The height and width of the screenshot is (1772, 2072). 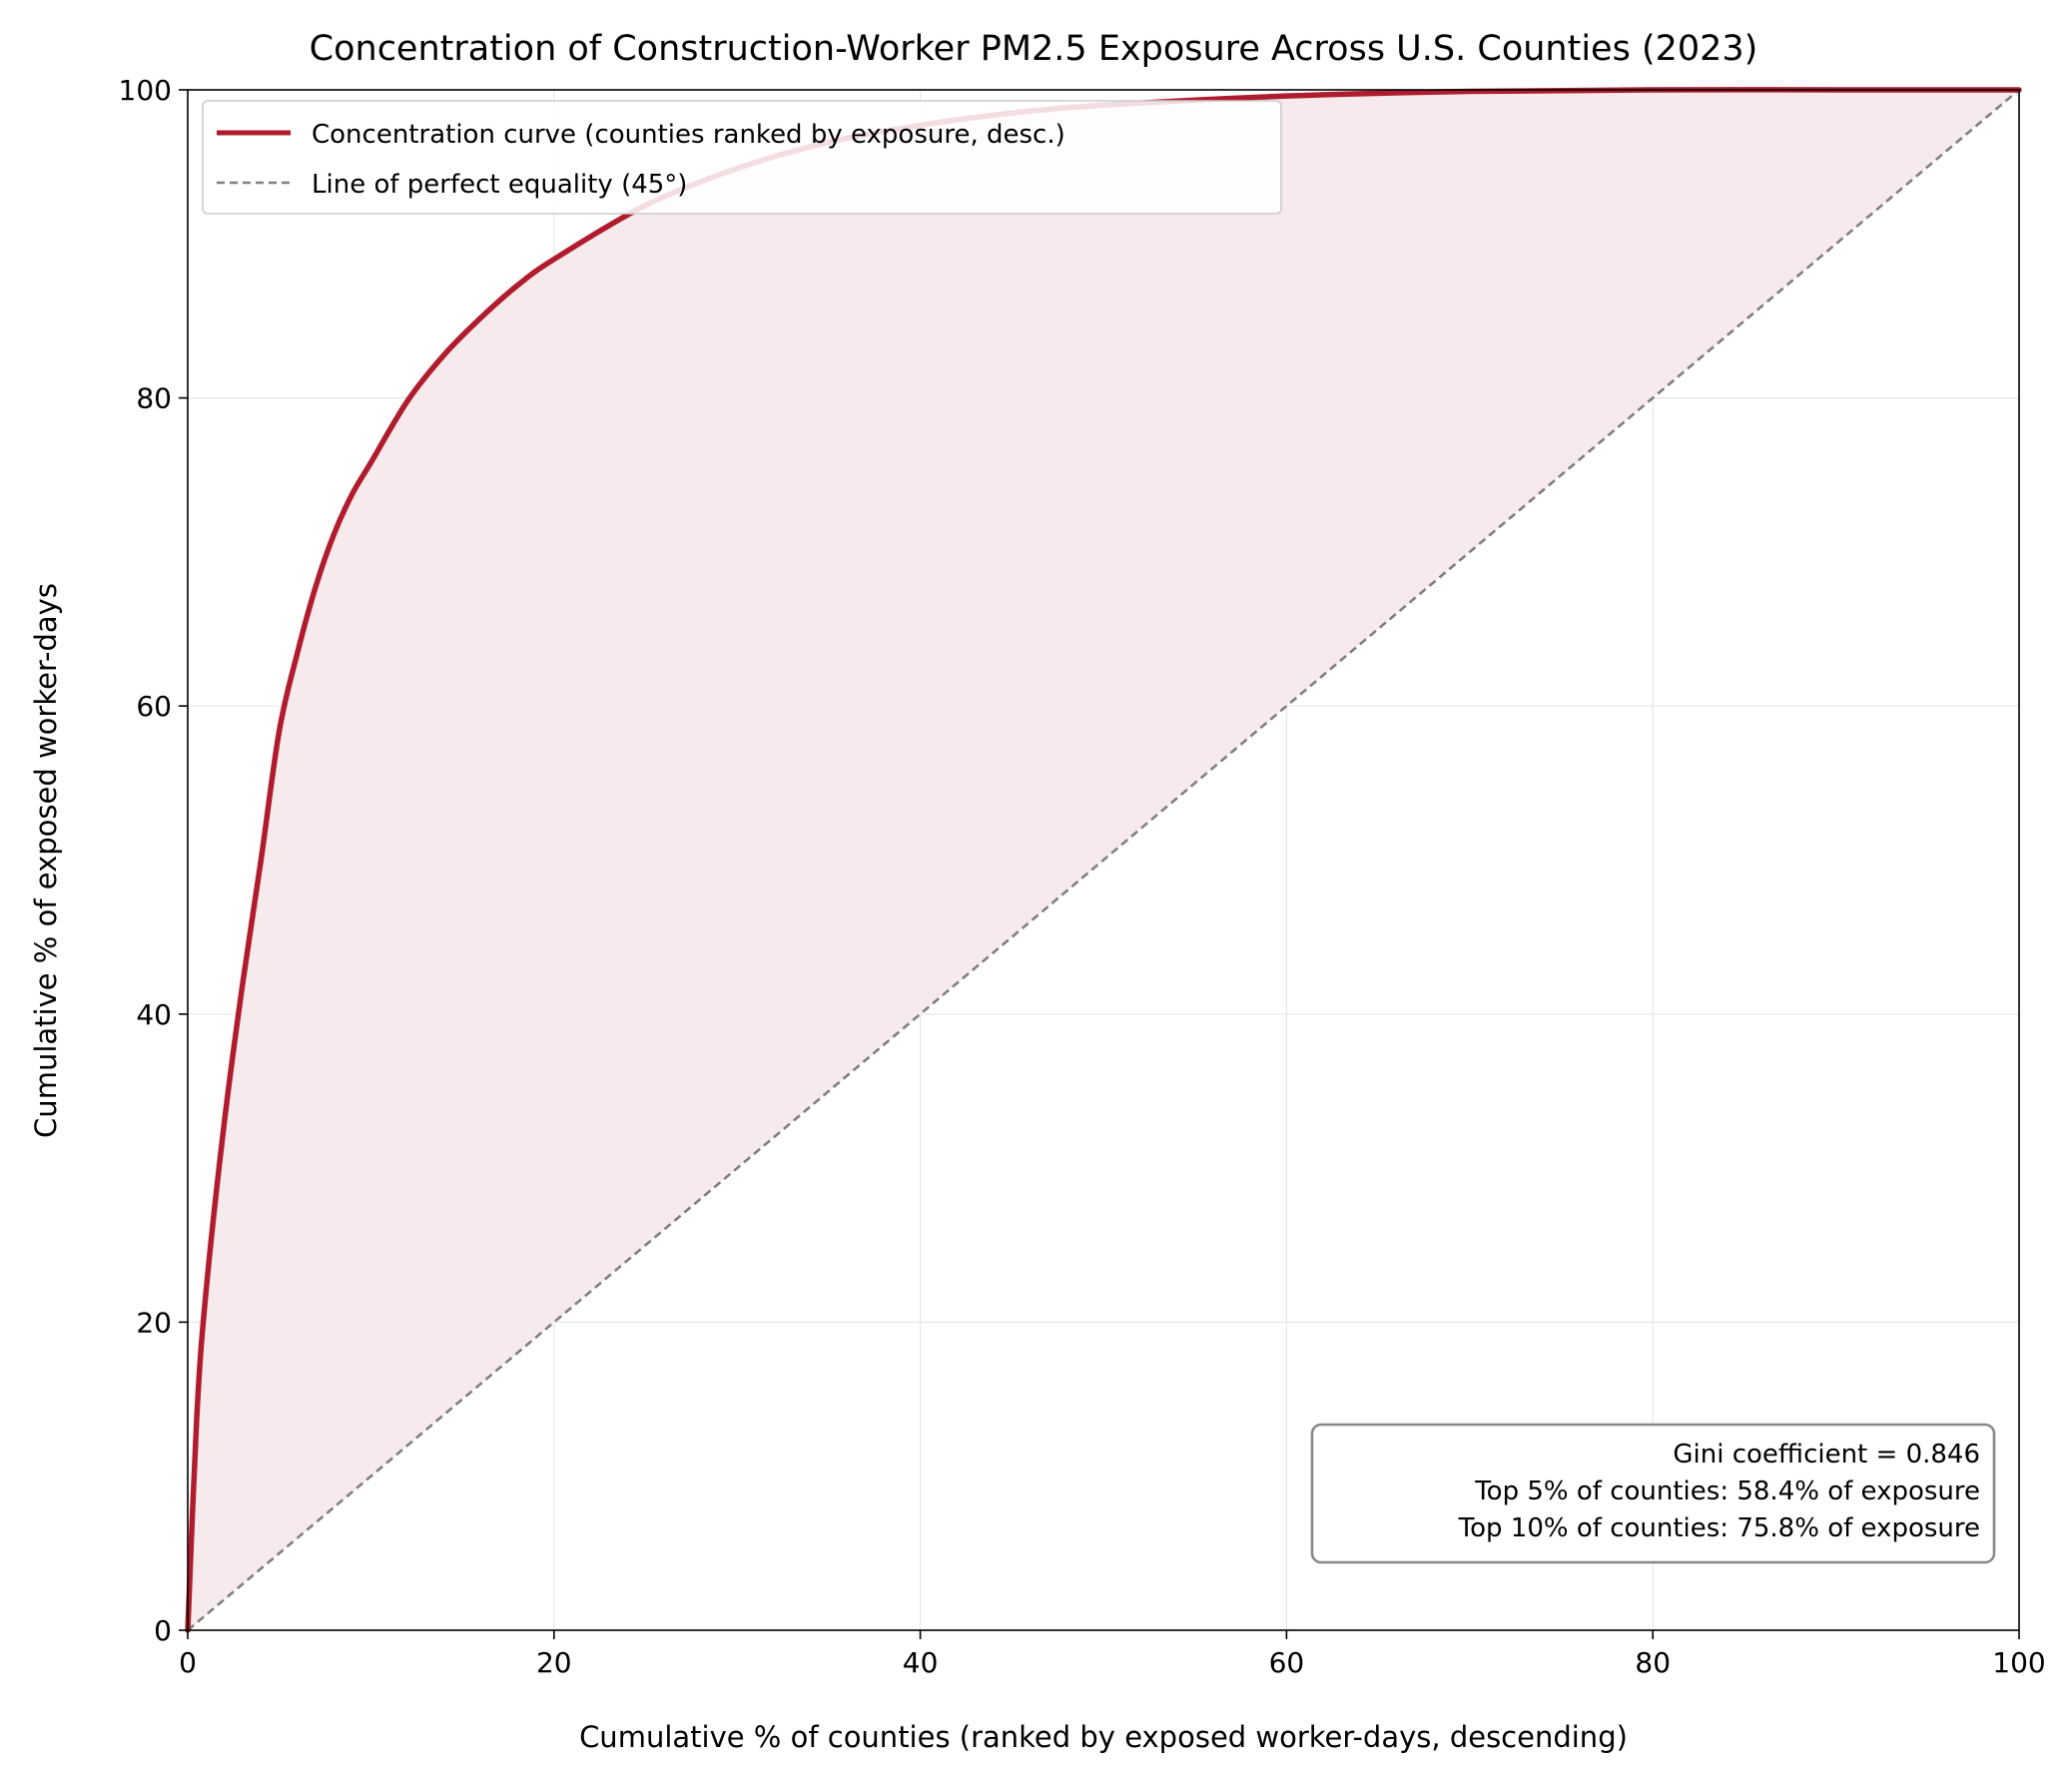 I want to click on y-tick-label: 100, so click(x=145, y=90).